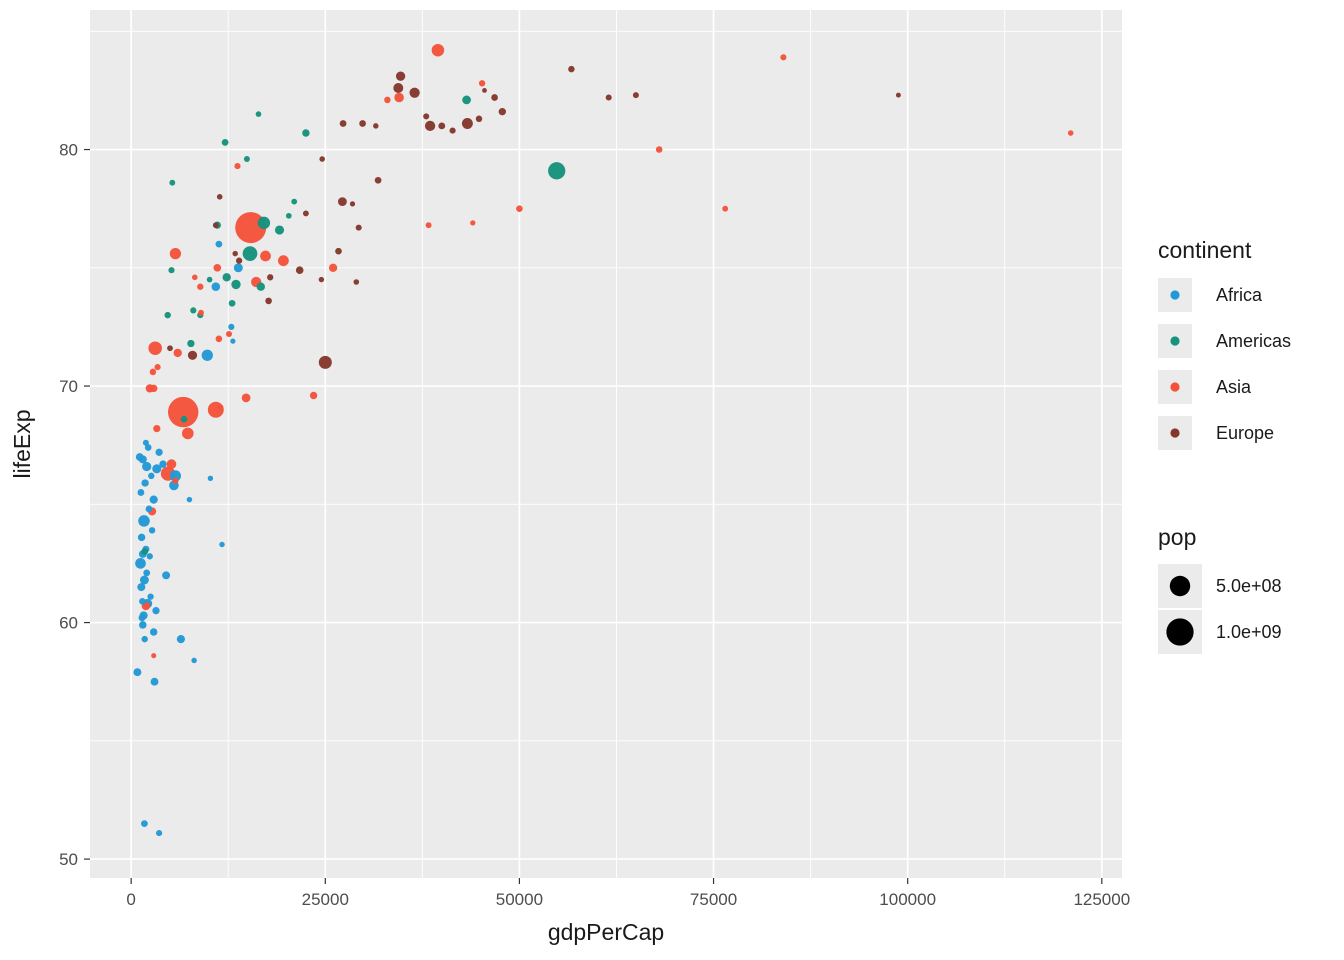 The image size is (1344, 960). I want to click on x-tick-label: 25000, so click(325, 899).